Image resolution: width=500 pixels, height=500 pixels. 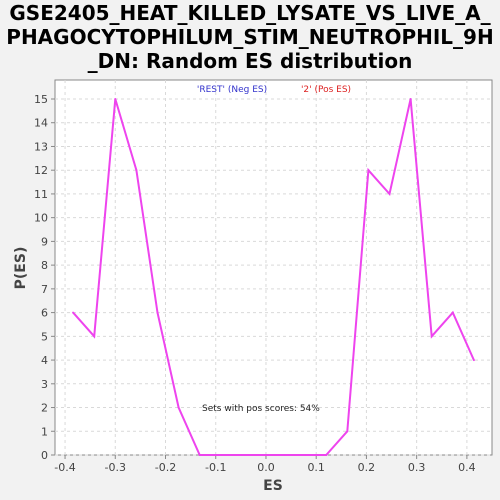 What do you see at coordinates (266, 467) in the screenshot?
I see `x-tick-label: 0.0` at bounding box center [266, 467].